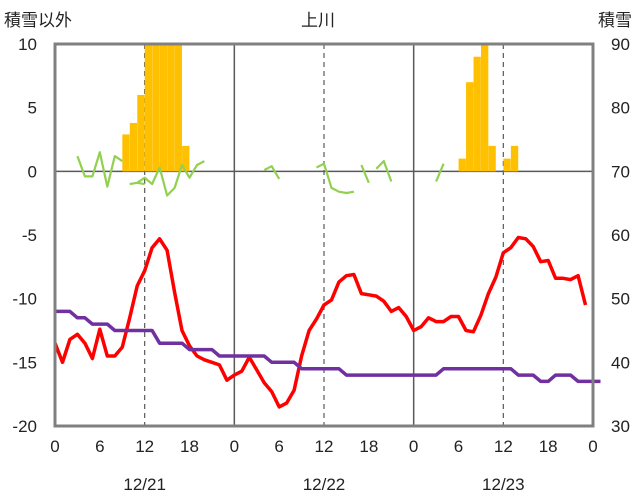 Image resolution: width=636 pixels, height=501 pixels. I want to click on right-tick-label: 80, so click(620, 108).